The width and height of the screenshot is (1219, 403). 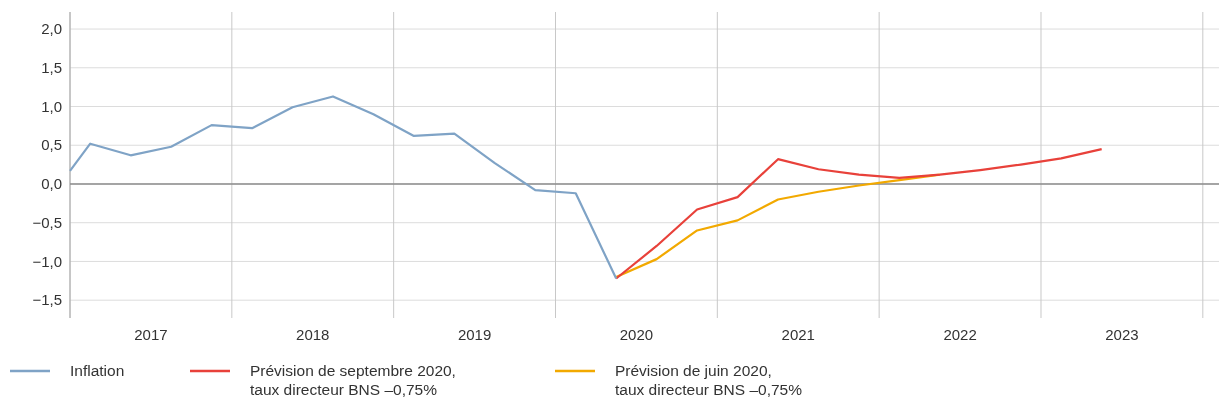 What do you see at coordinates (47, 222) in the screenshot?
I see `y-tick-label: −0,5` at bounding box center [47, 222].